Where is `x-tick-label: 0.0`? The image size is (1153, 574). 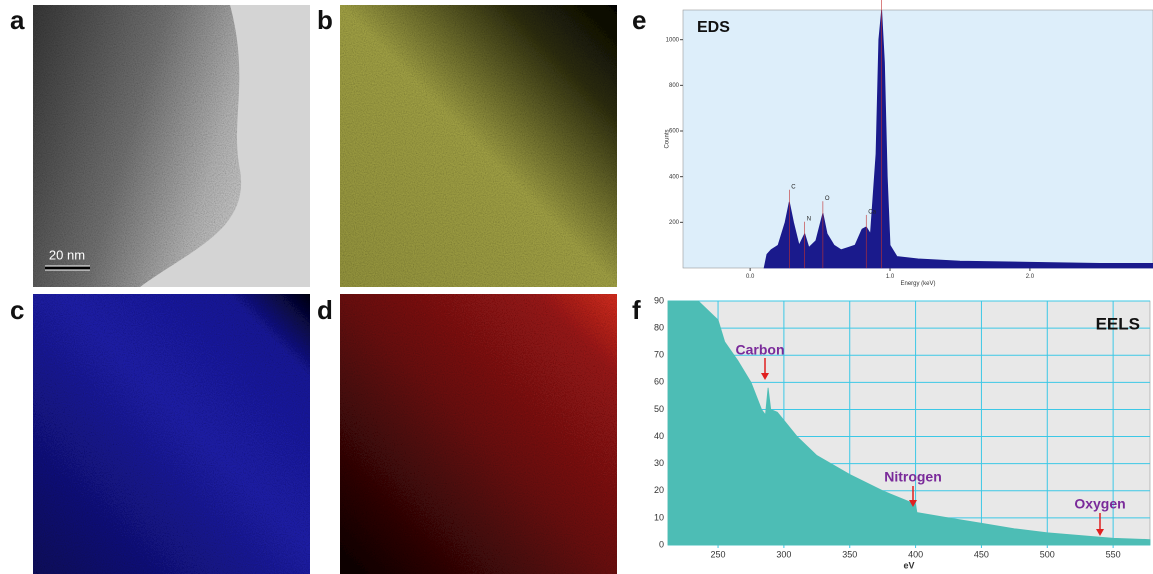
x-tick-label: 0.0 is located at coordinates (750, 277).